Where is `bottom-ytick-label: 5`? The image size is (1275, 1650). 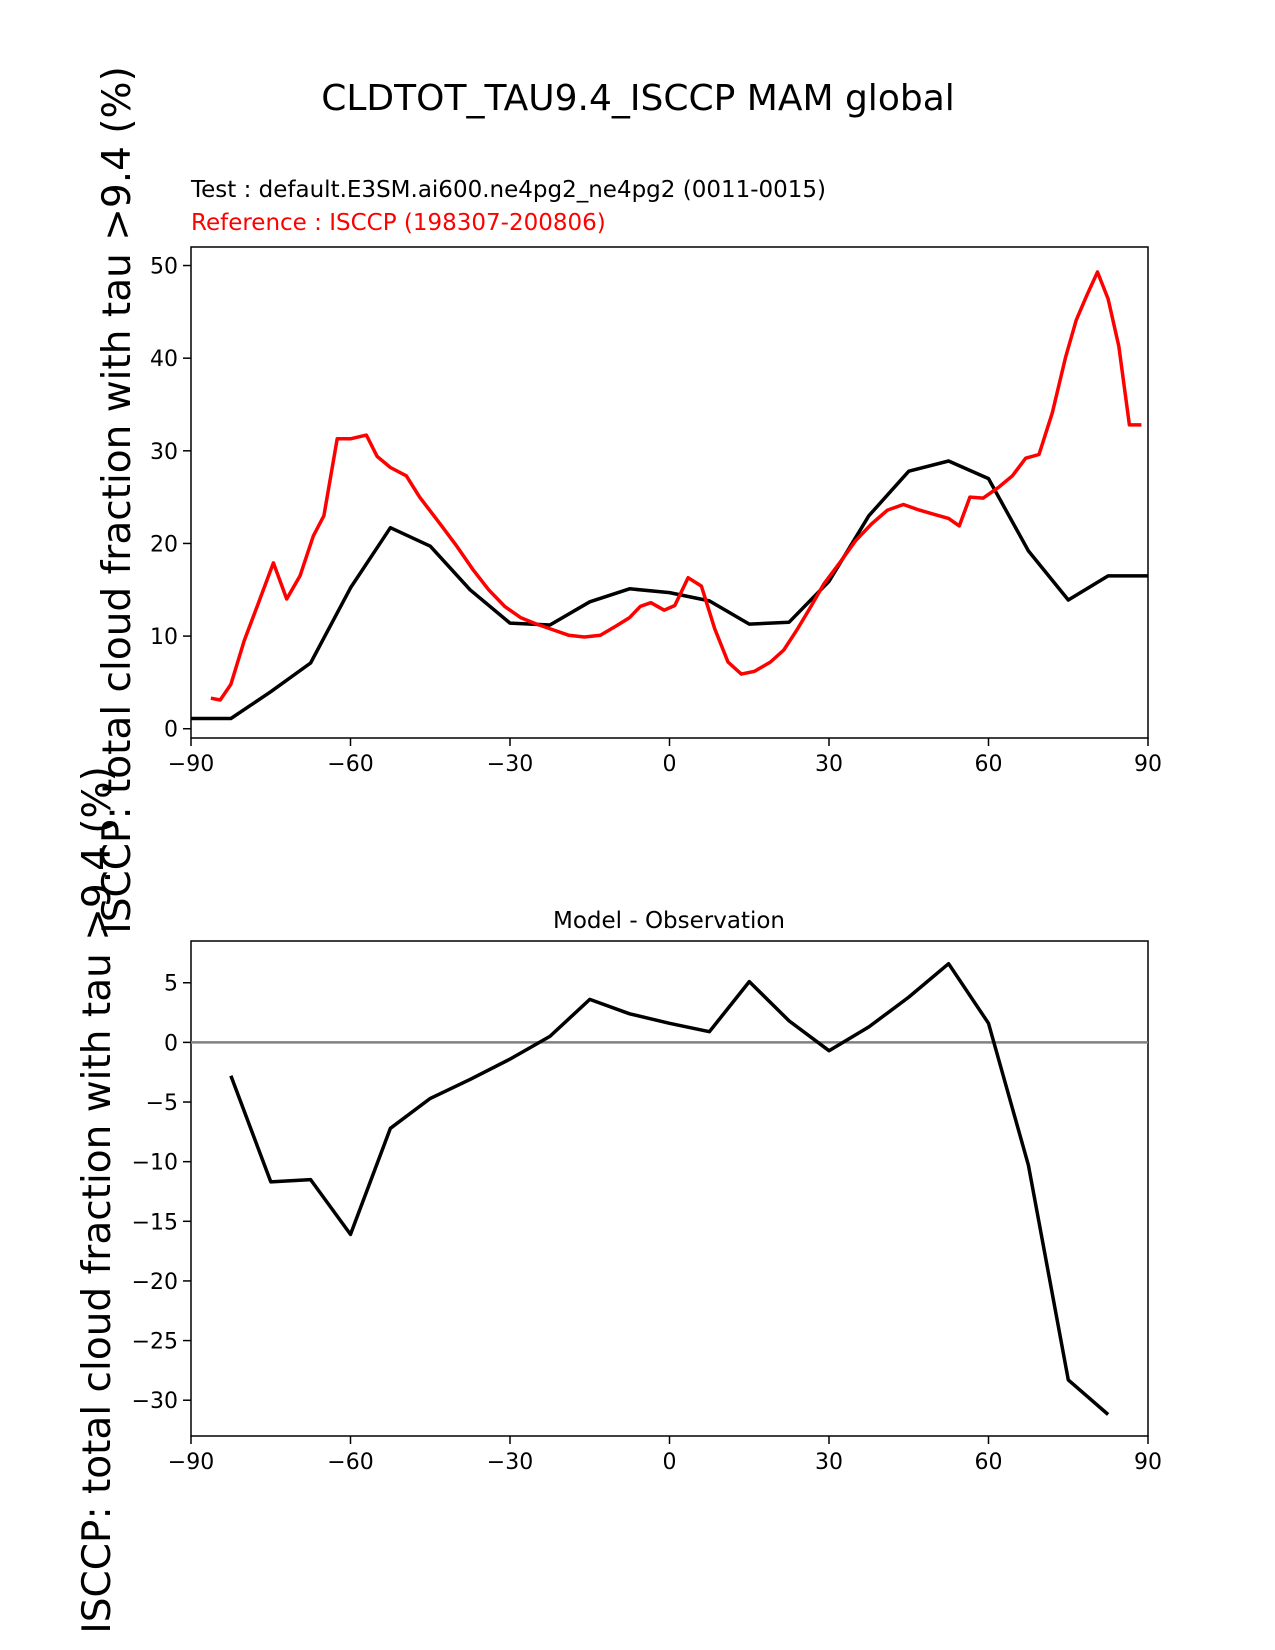 bottom-ytick-label: 5 is located at coordinates (171, 984).